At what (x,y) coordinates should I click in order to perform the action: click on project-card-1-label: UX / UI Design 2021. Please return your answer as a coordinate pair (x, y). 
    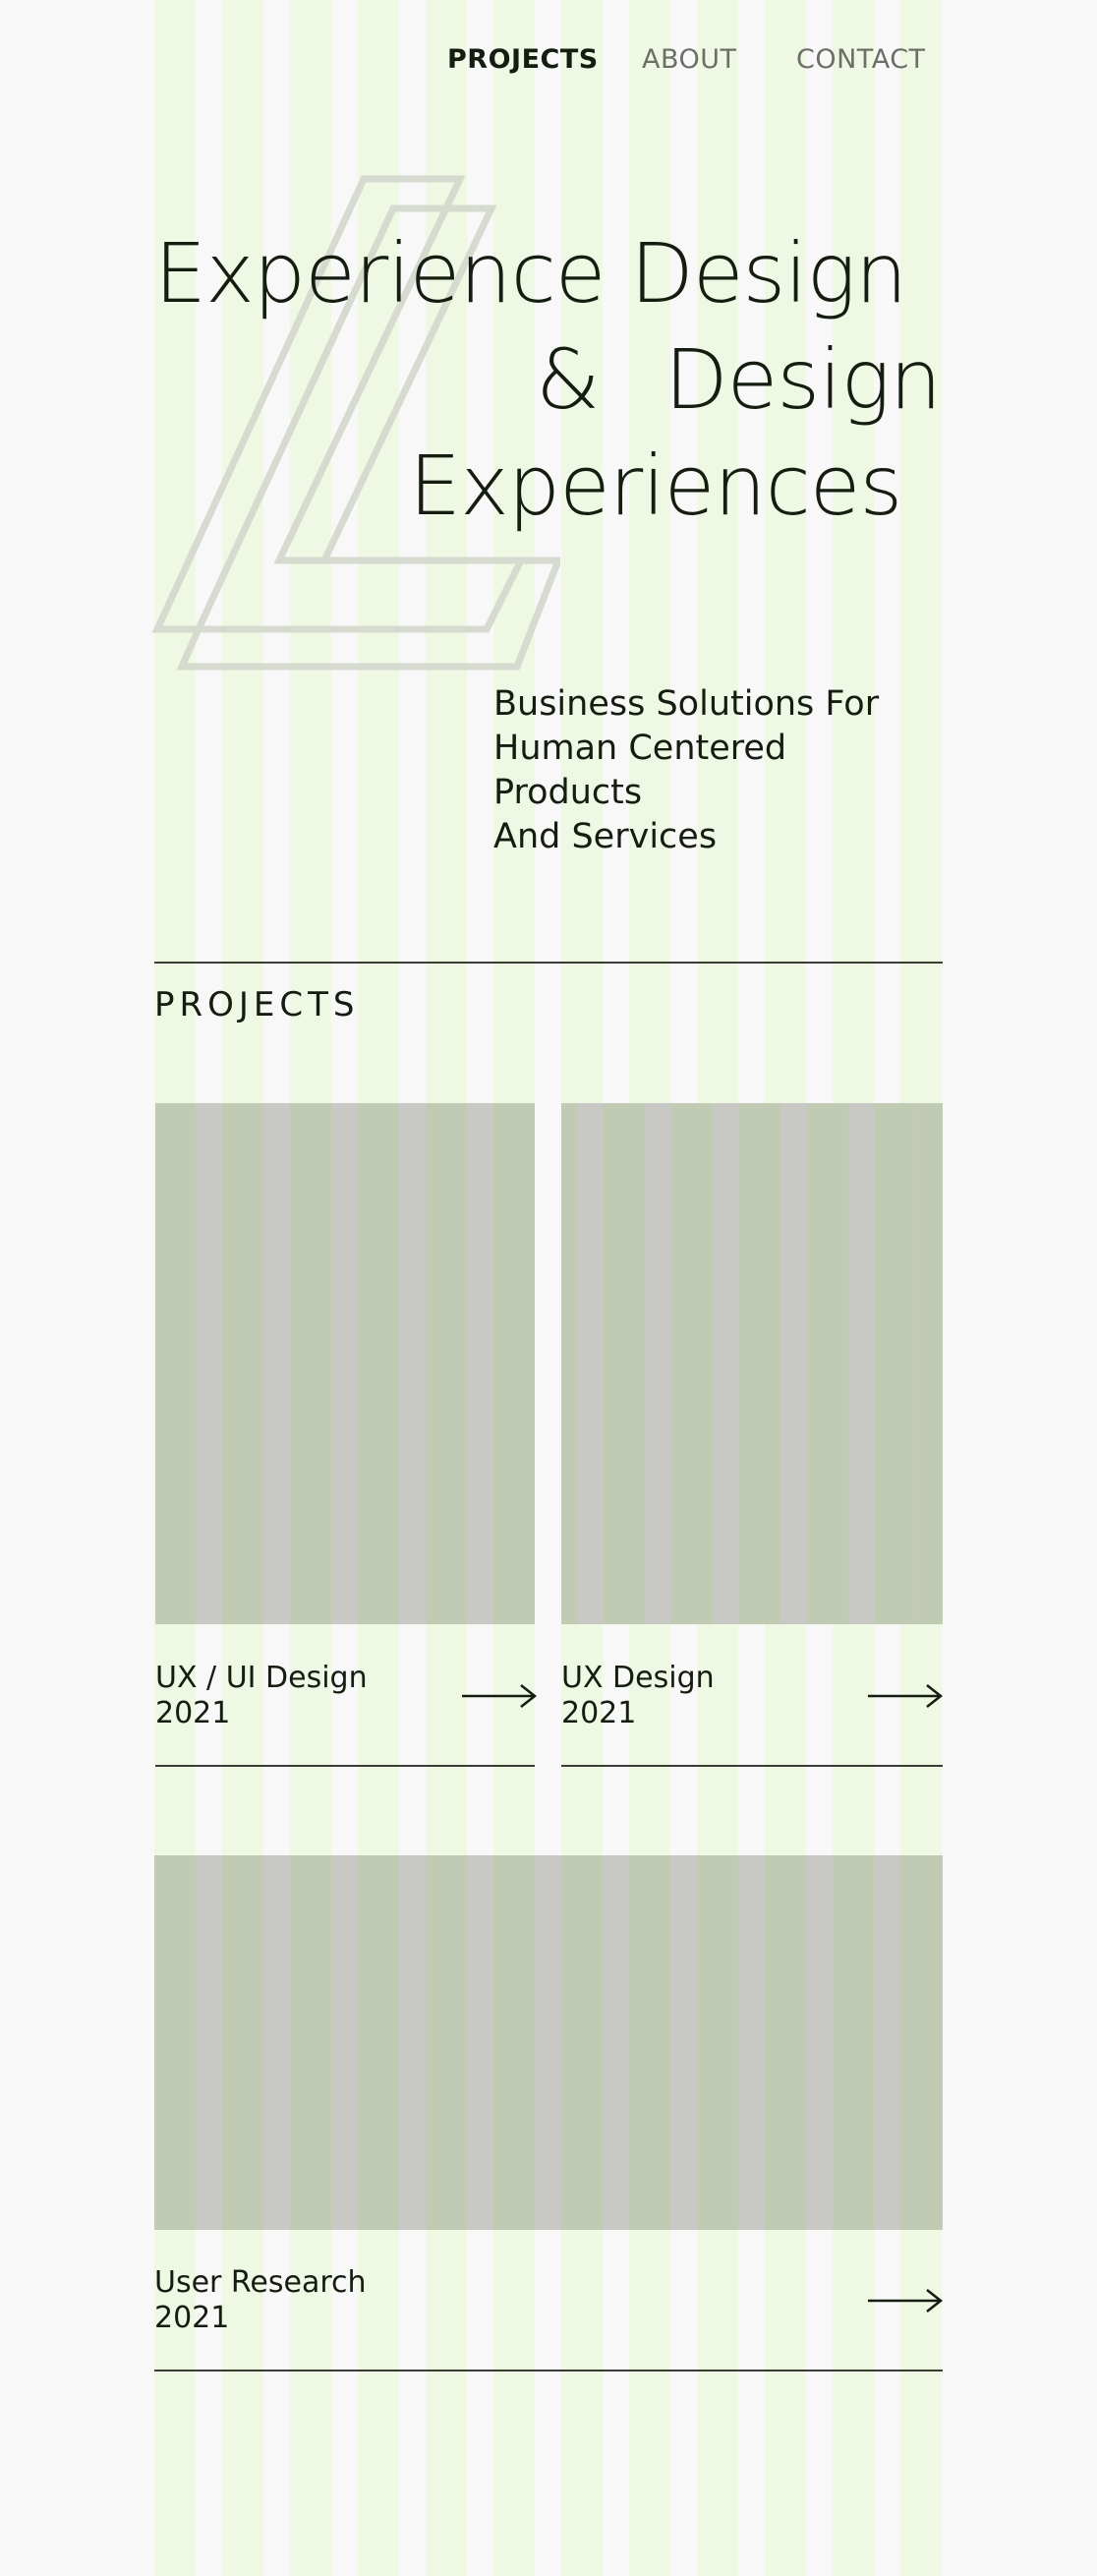
    Looking at the image, I should click on (261, 1696).